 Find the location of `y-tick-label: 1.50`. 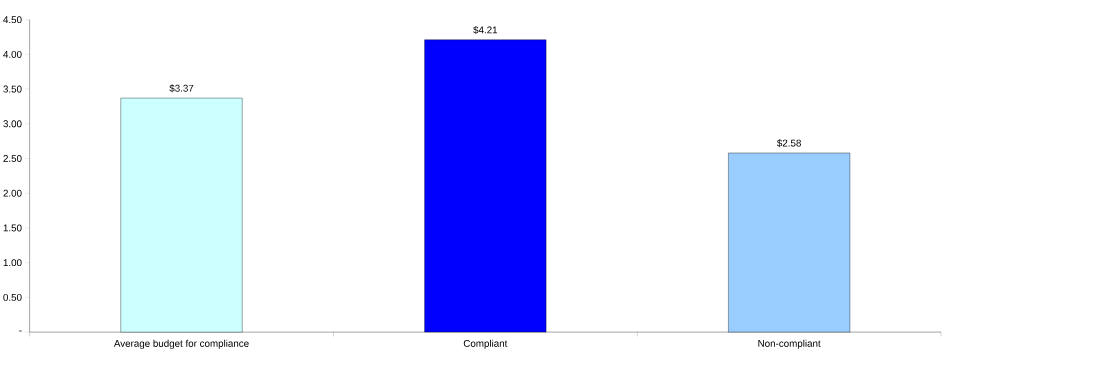

y-tick-label: 1.50 is located at coordinates (12, 228).